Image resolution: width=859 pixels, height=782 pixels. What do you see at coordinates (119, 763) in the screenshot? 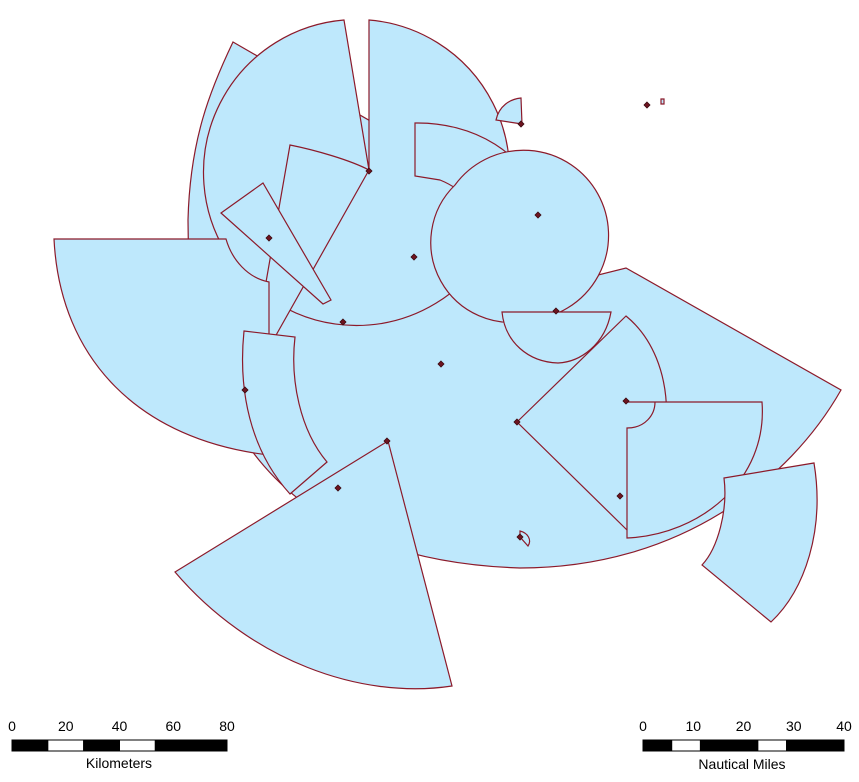
I see `scalebar-kilometers-label: Kilometers` at bounding box center [119, 763].